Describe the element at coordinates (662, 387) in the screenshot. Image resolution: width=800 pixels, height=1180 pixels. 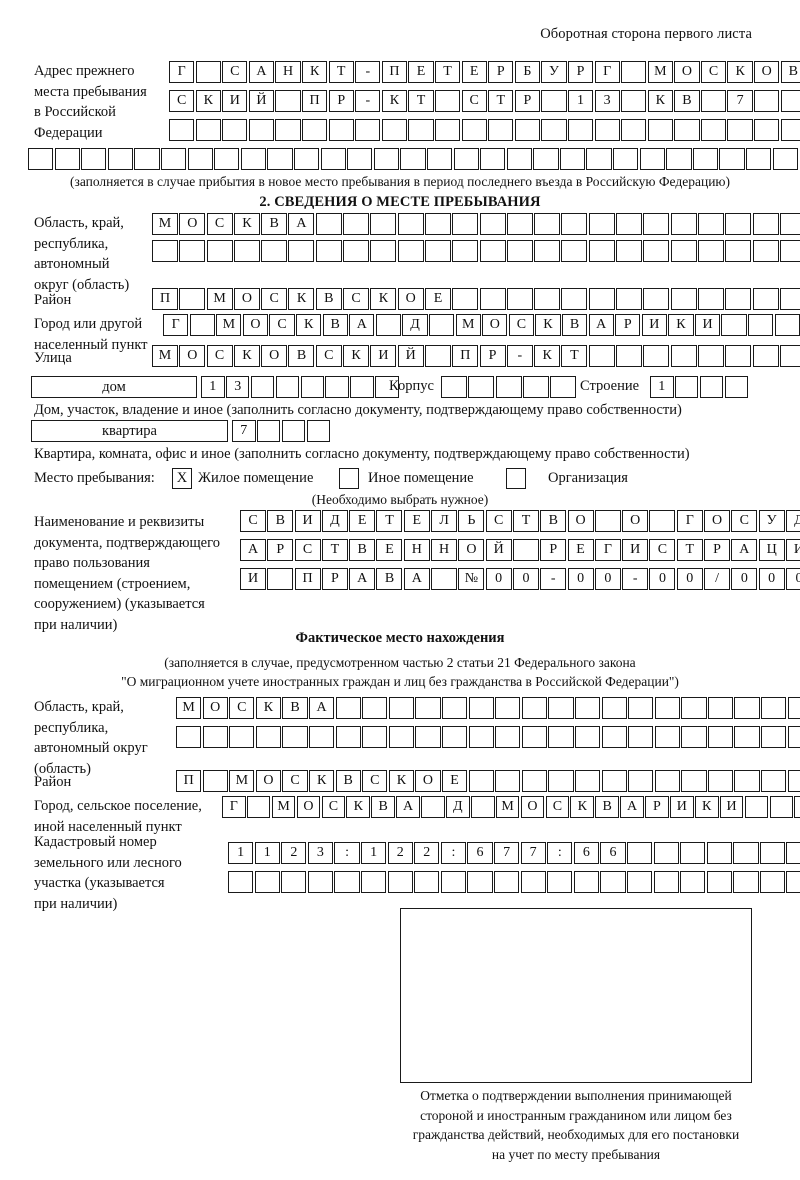
I see `char-cell: 1` at that location.